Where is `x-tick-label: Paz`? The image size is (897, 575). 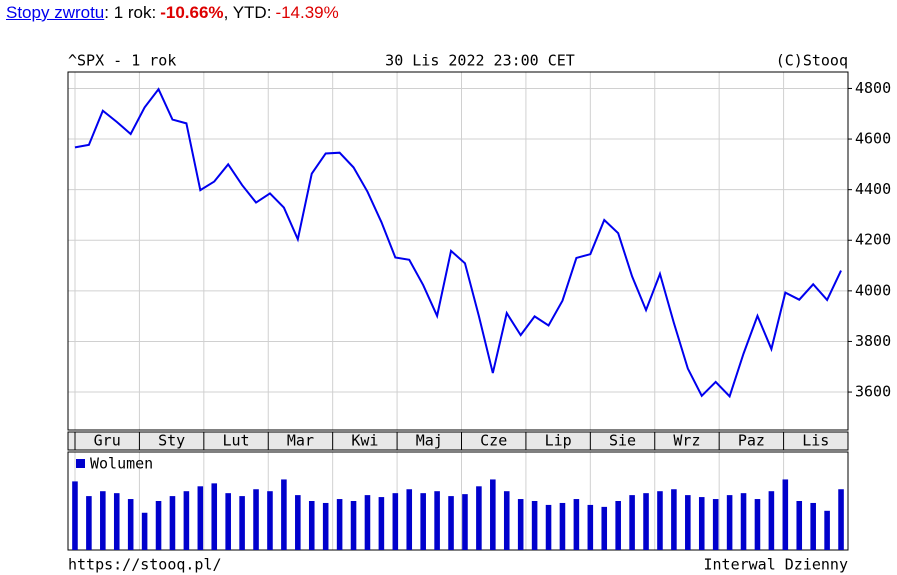
x-tick-label: Paz is located at coordinates (751, 441).